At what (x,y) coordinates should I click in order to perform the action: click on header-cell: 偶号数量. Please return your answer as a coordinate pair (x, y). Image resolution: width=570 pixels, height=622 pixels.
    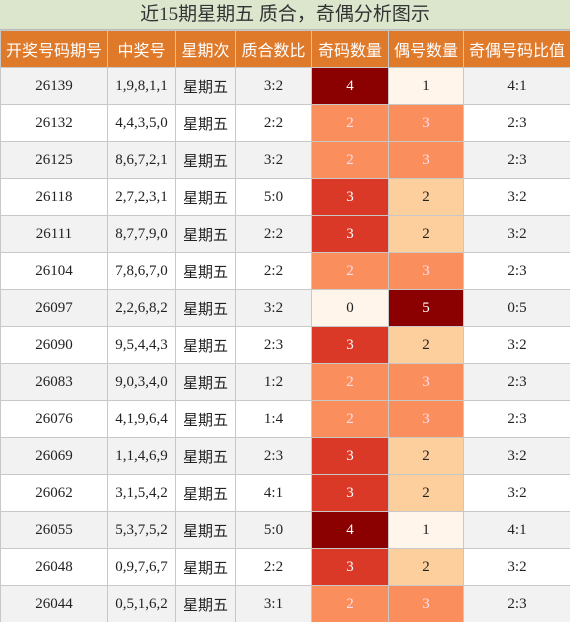
    Looking at the image, I should click on (426, 49).